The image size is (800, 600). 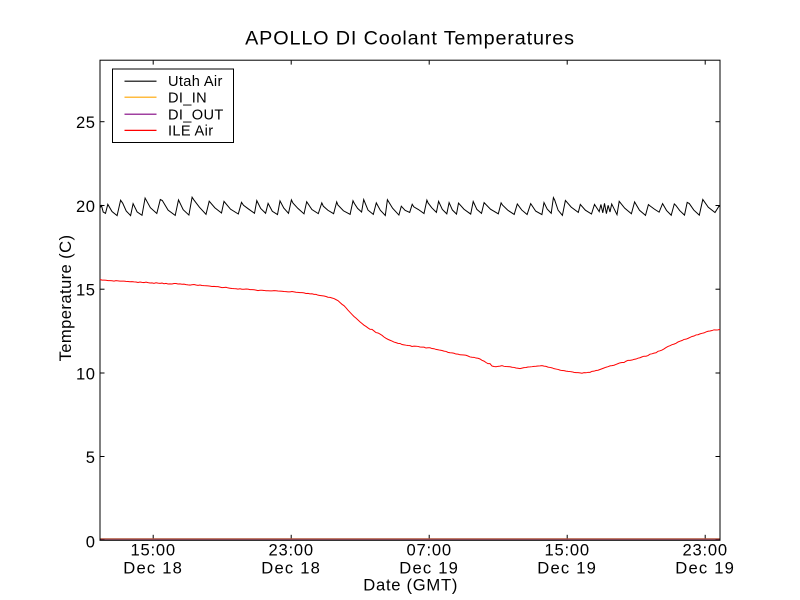 What do you see at coordinates (85, 206) in the screenshot?
I see `svg-text: 20` at bounding box center [85, 206].